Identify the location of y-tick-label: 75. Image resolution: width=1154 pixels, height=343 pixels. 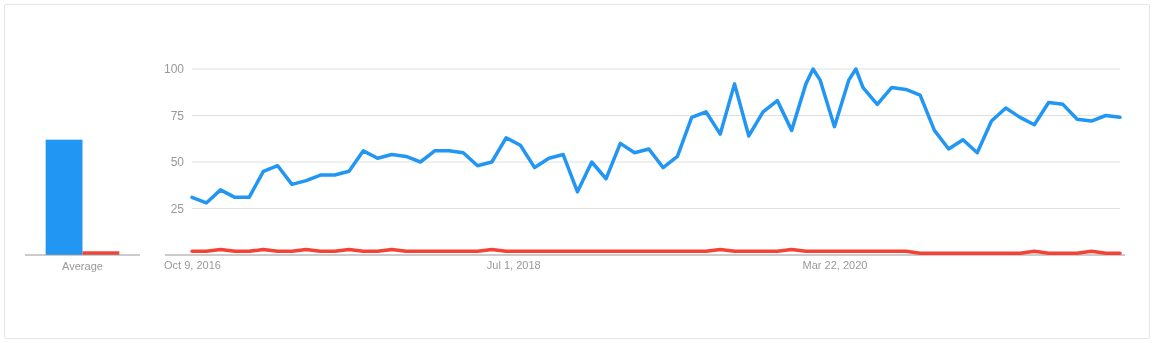
(177, 115).